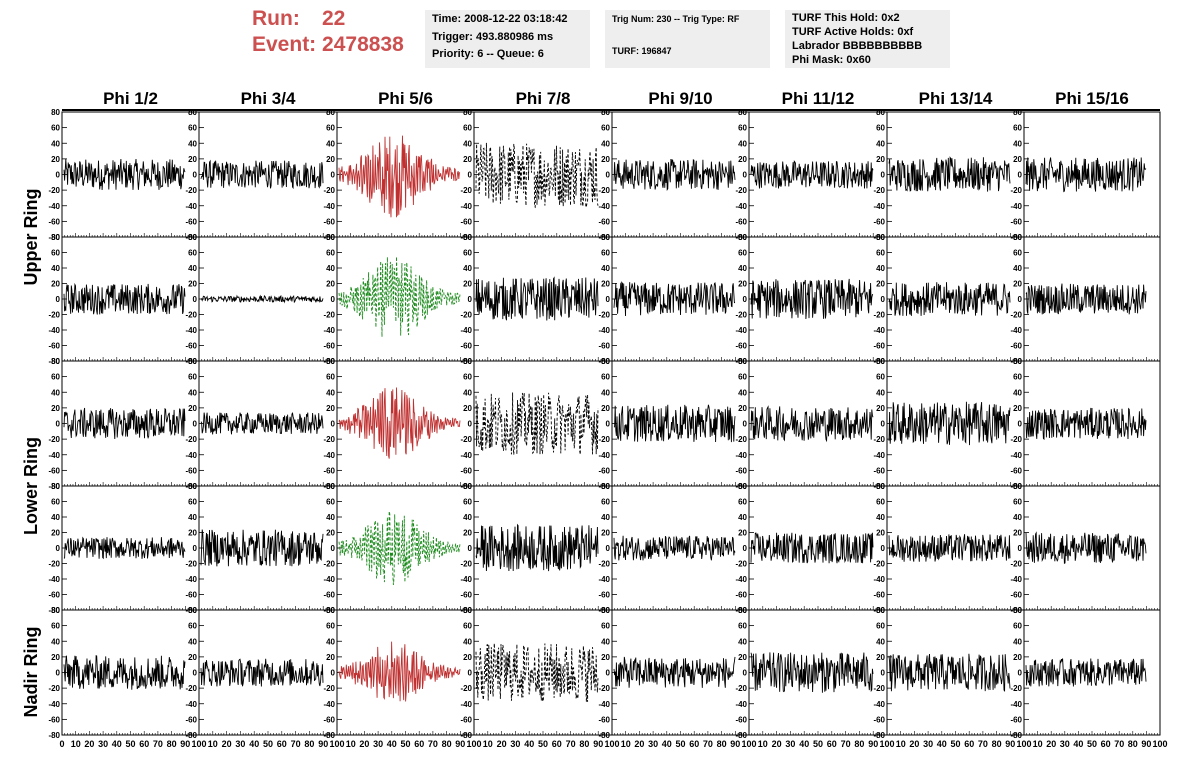 The width and height of the screenshot is (1196, 772). Describe the element at coordinates (405, 98) in the screenshot. I see `column-title: Phi 5/6` at that location.